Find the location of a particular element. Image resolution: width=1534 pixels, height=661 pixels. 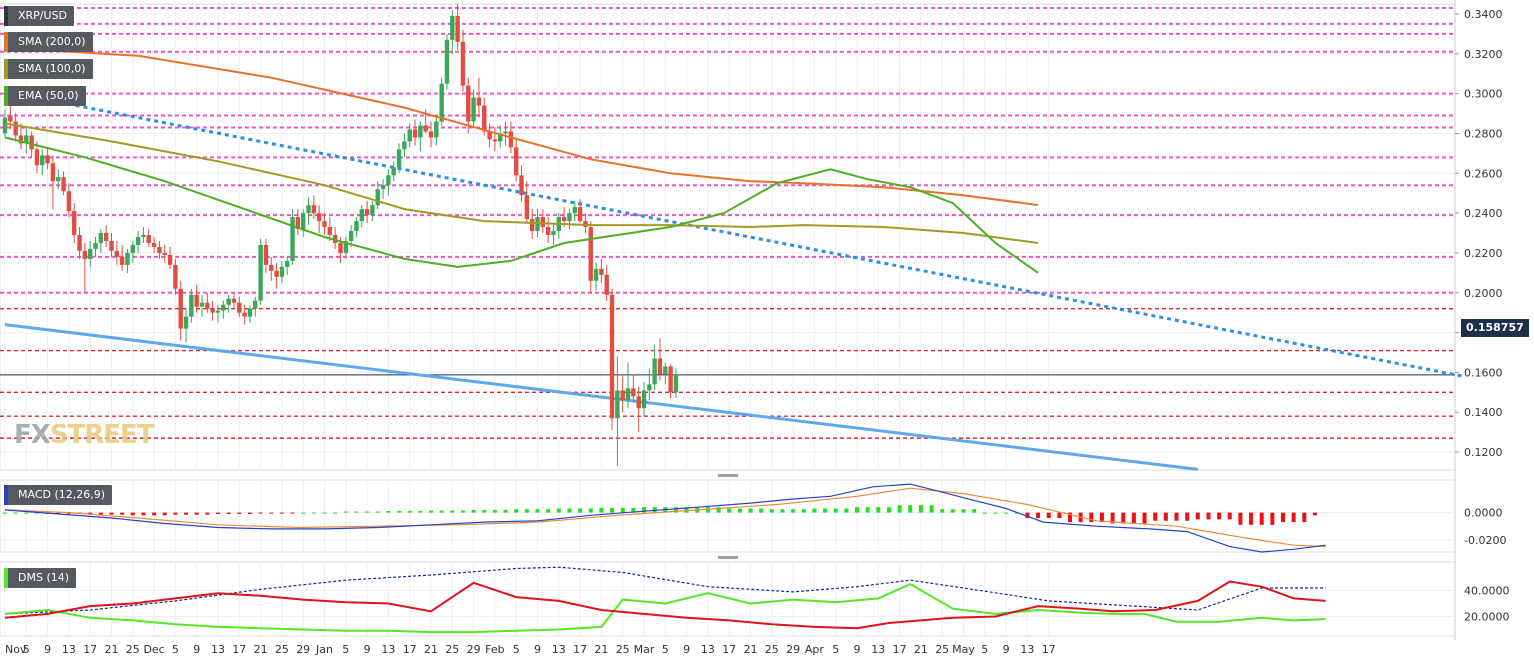

watermark-logo: FXSTREET is located at coordinates (84, 435).